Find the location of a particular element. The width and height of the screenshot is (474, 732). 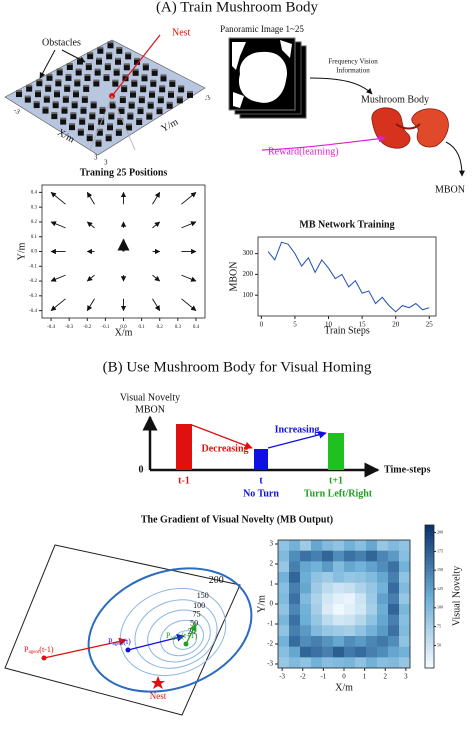

x-axis-label: X/m is located at coordinates (124, 332).